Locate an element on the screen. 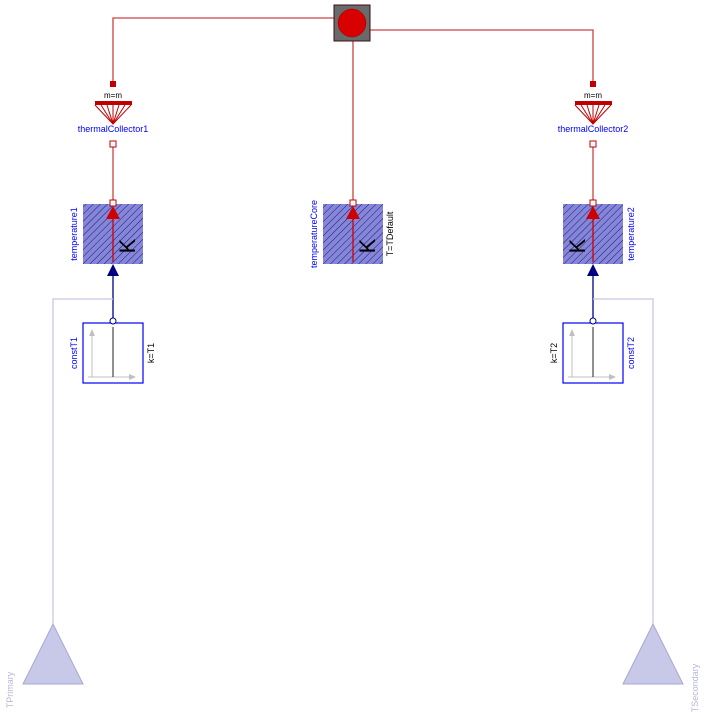  sensor1-unit: K is located at coordinates (127, 245).